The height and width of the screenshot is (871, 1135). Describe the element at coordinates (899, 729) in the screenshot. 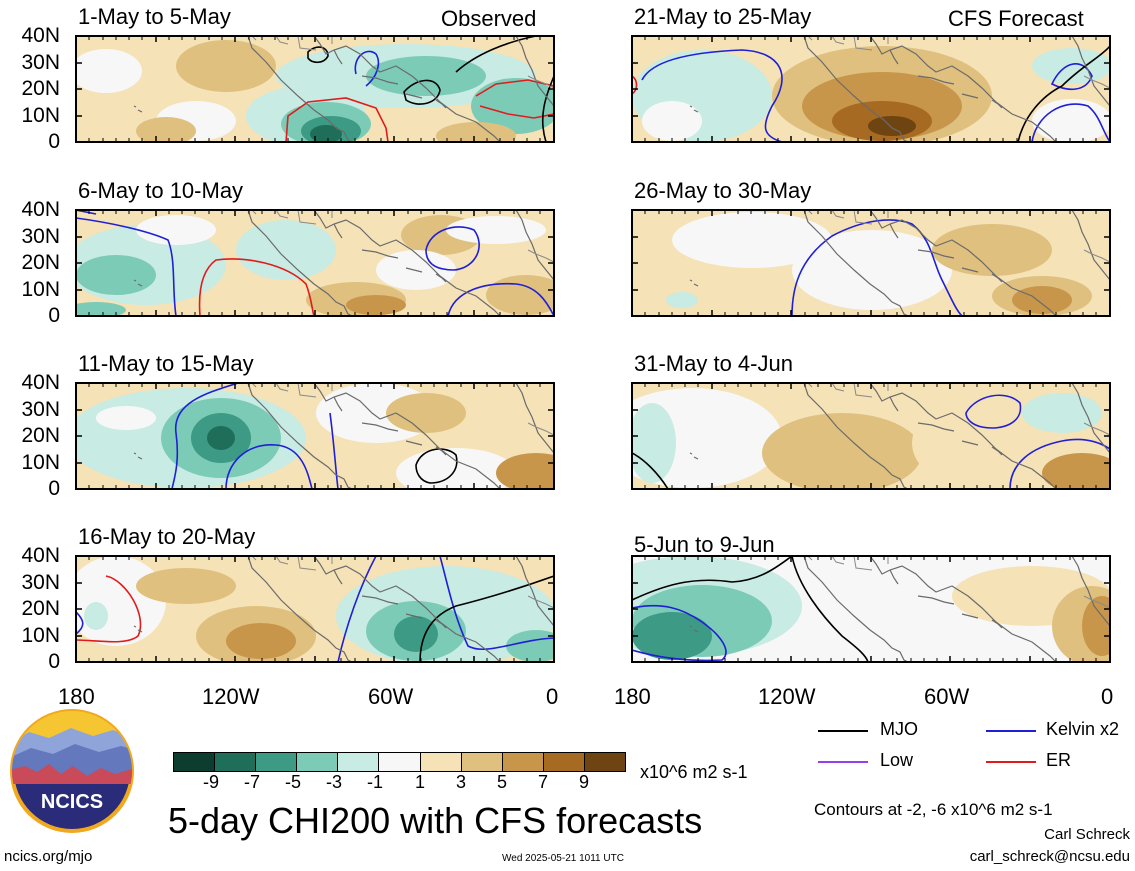

I see `legend-label: MJO` at that location.